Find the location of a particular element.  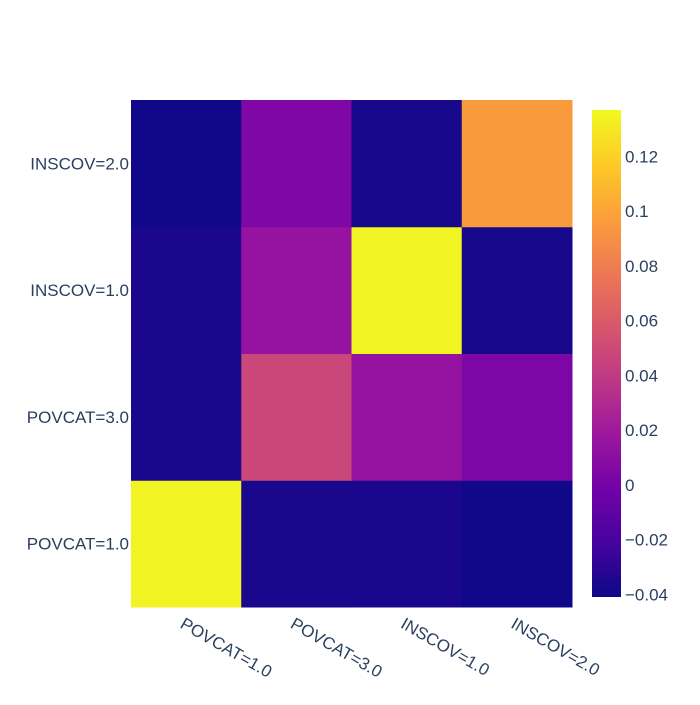

y-tick-label: INSCOV=1.0 is located at coordinates (79, 290).